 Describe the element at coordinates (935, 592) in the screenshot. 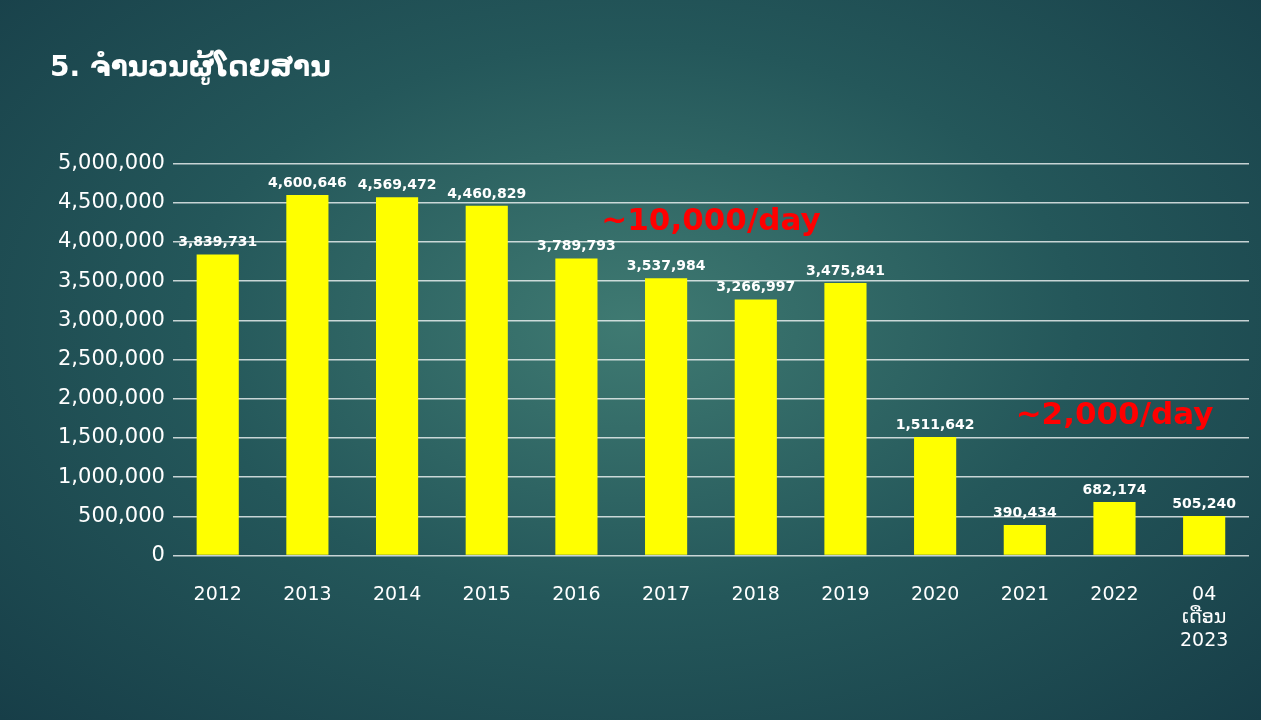

I see `x-tick-label: 2020` at that location.